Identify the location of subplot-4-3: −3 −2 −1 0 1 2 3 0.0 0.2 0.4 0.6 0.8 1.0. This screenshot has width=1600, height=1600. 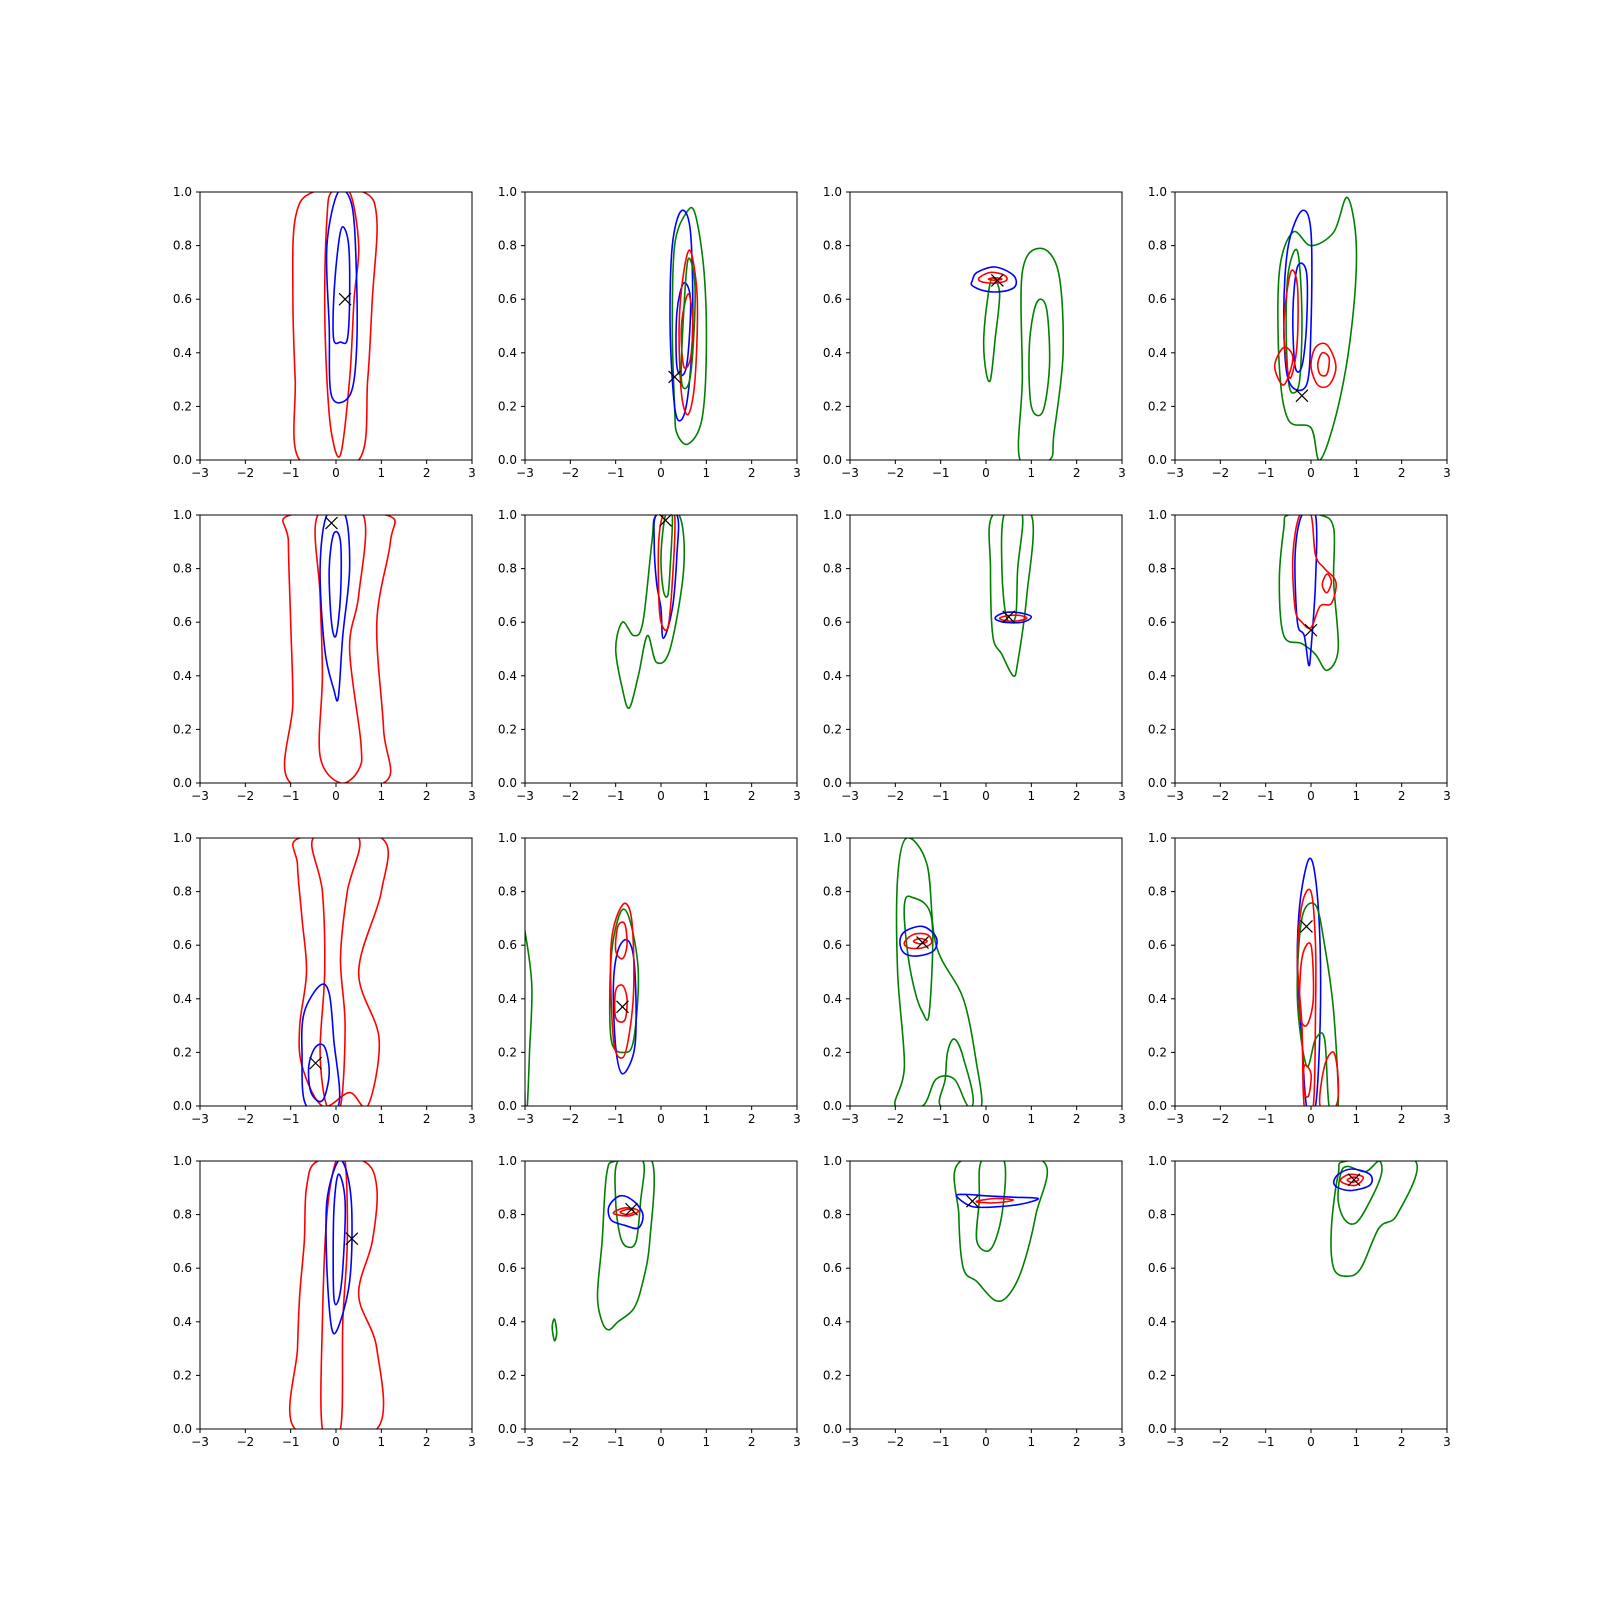
(974, 1301).